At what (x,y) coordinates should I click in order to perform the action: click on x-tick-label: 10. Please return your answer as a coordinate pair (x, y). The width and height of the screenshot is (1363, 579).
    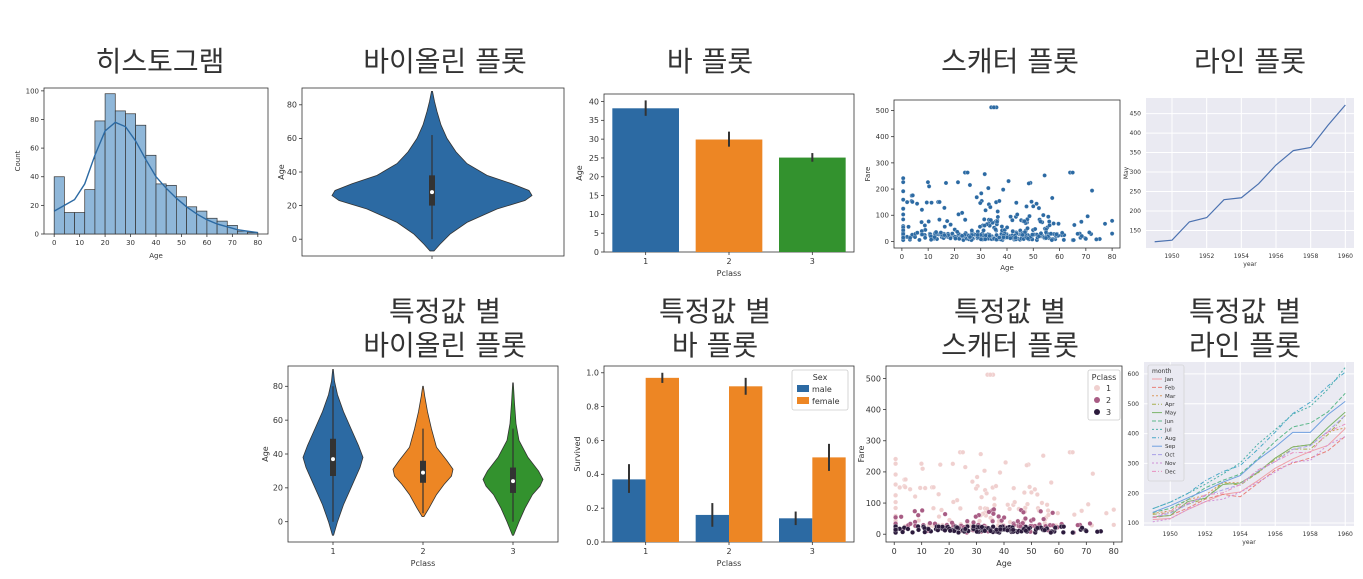
    Looking at the image, I should click on (922, 551).